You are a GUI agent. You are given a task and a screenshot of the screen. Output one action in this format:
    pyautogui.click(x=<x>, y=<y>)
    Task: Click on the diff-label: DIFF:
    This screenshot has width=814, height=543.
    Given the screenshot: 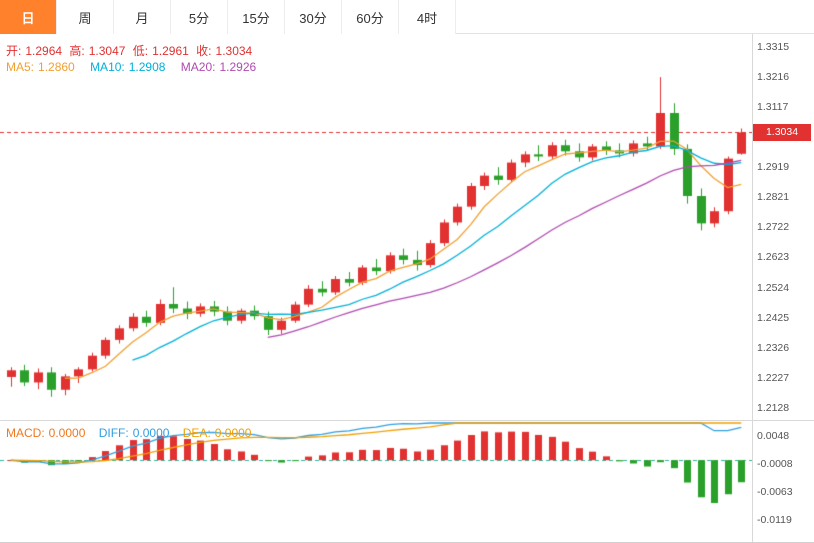 What is the action you would take?
    pyautogui.click(x=113, y=433)
    